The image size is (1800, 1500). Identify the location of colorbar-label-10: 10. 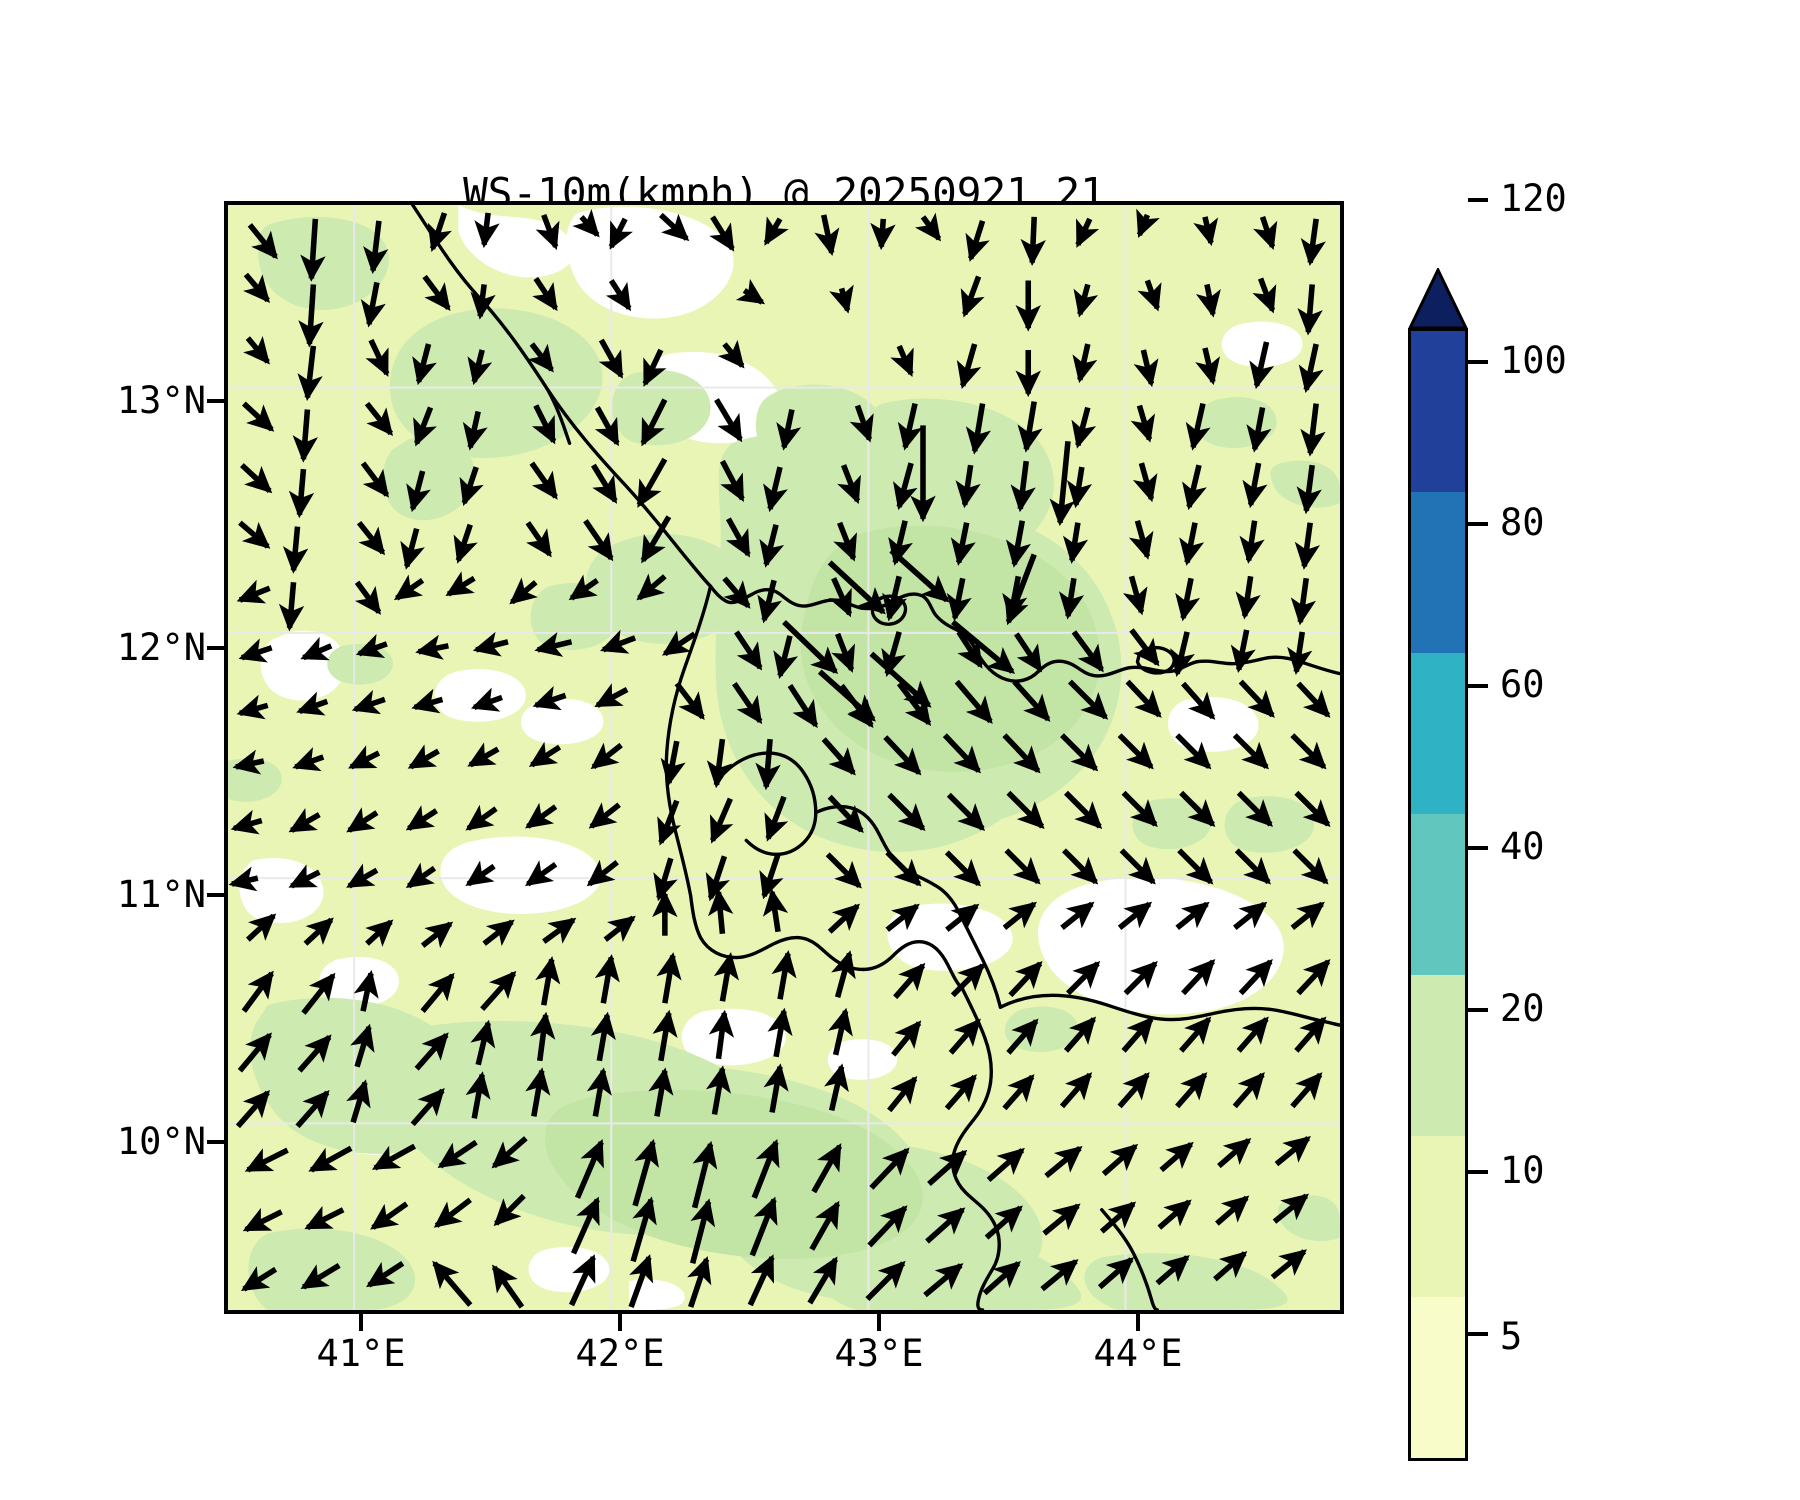
(1522, 1170).